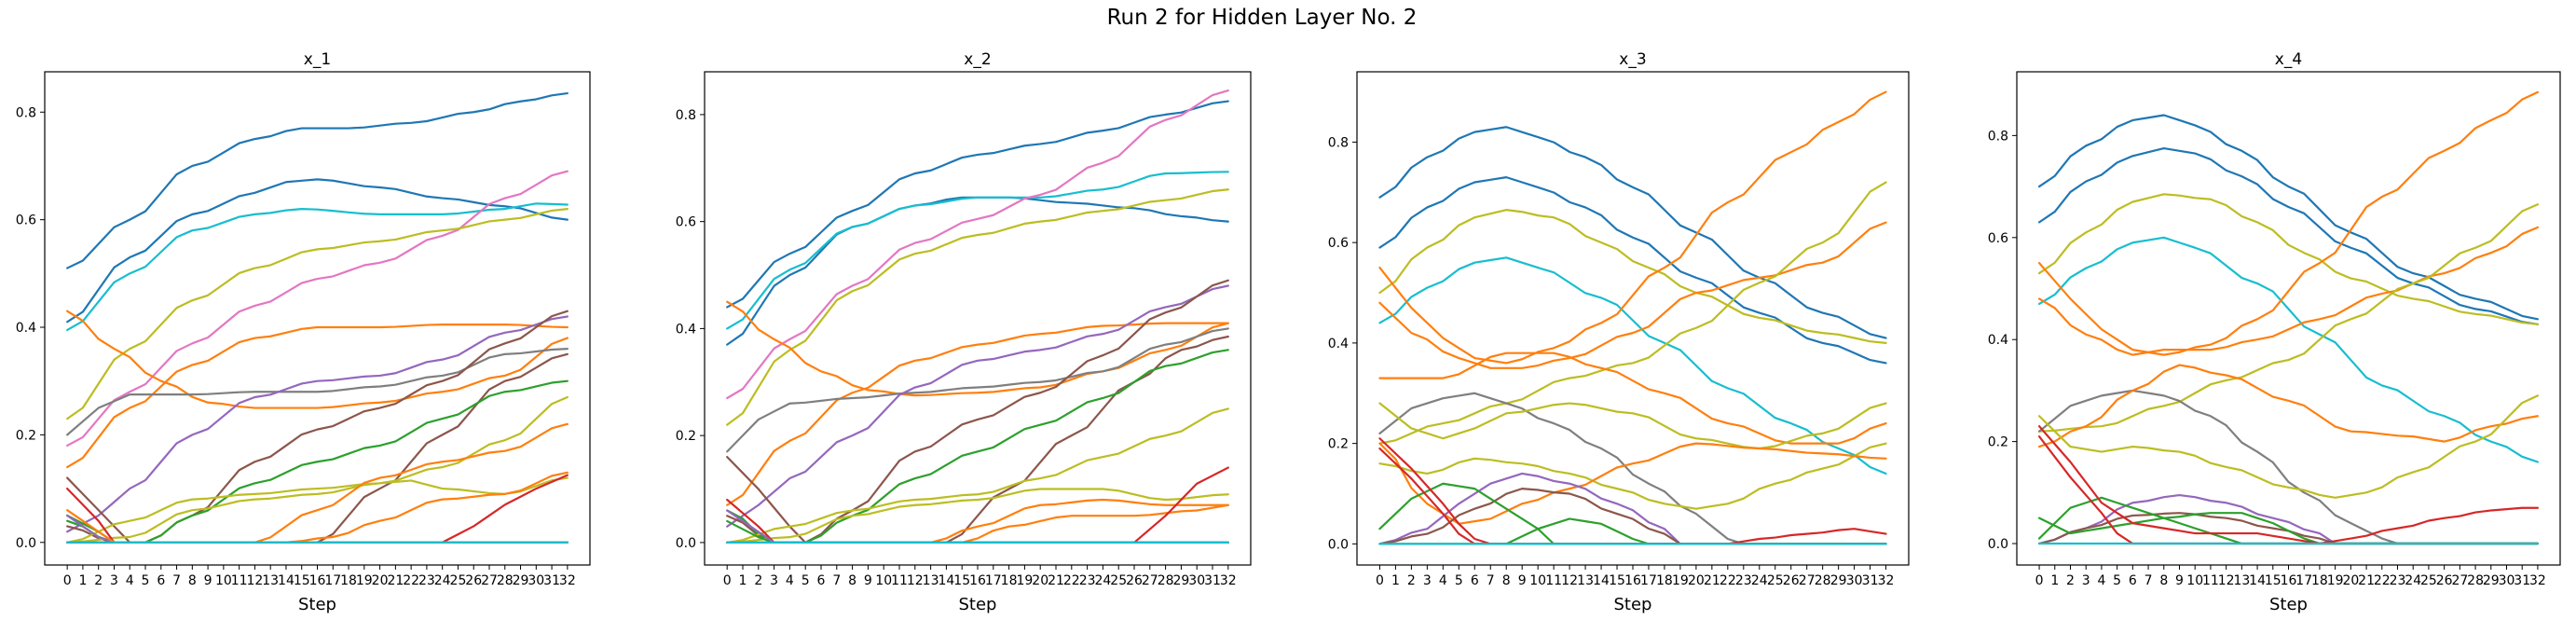  I want to click on x-tick-label: 22, so click(2382, 580).